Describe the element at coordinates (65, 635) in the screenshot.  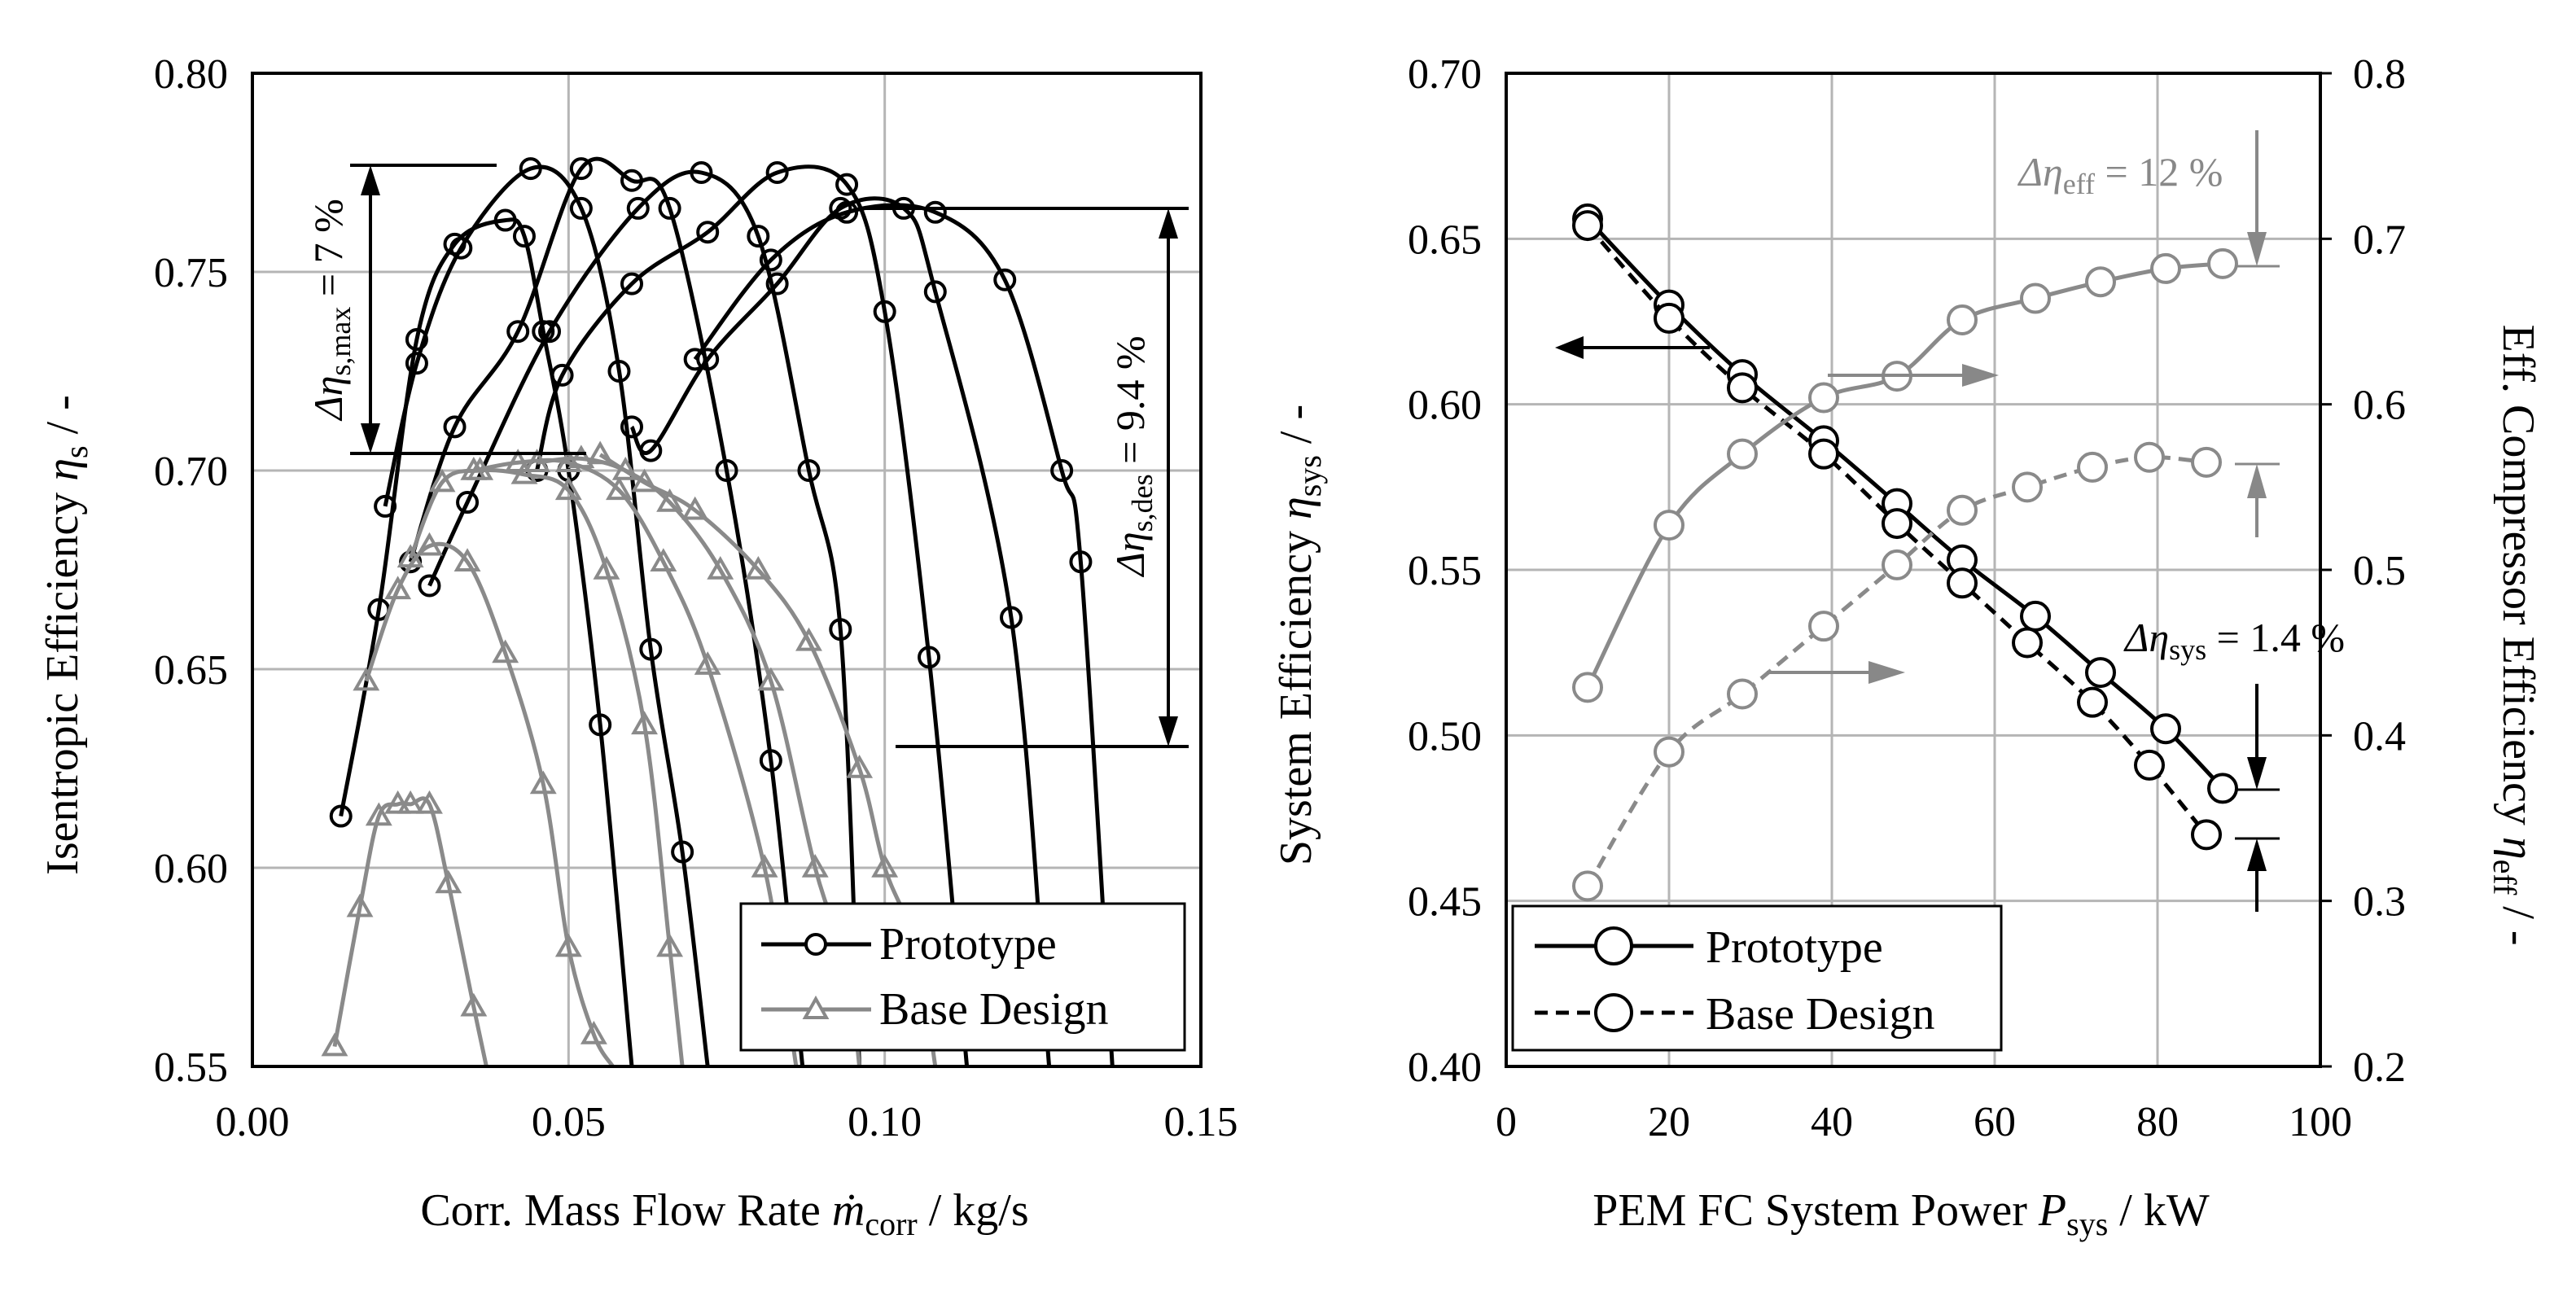
I see `left-y-axis-label: Isentropic Efficiency ηs / -` at that location.